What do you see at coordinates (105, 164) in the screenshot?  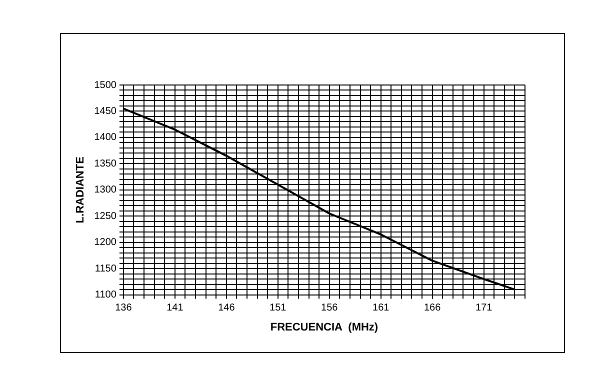 I see `y-tick-label: 1350` at bounding box center [105, 164].